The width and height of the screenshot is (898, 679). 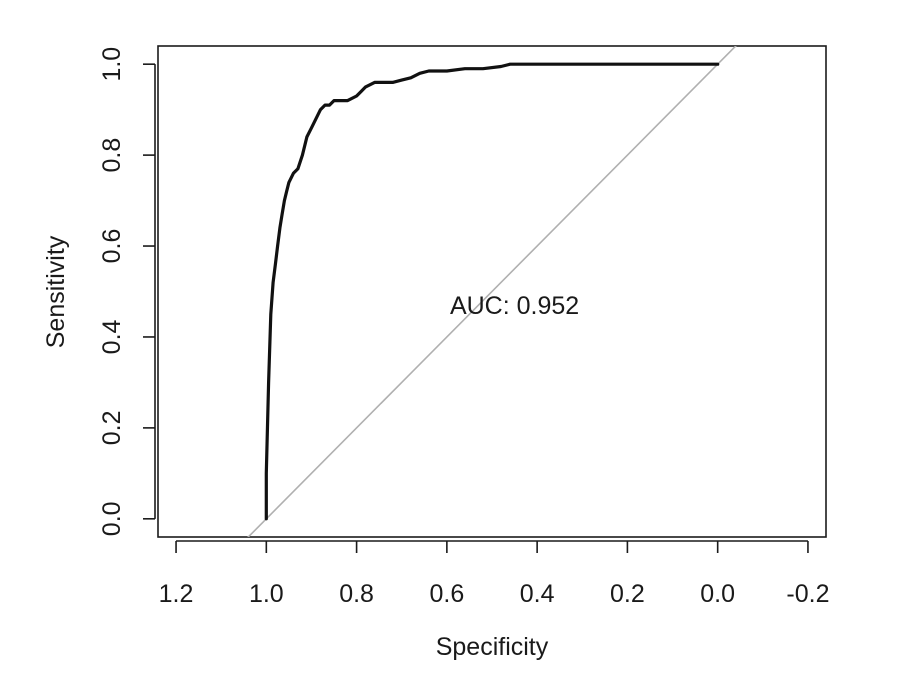 What do you see at coordinates (266, 594) in the screenshot?
I see `x-tick-label: 1.0` at bounding box center [266, 594].